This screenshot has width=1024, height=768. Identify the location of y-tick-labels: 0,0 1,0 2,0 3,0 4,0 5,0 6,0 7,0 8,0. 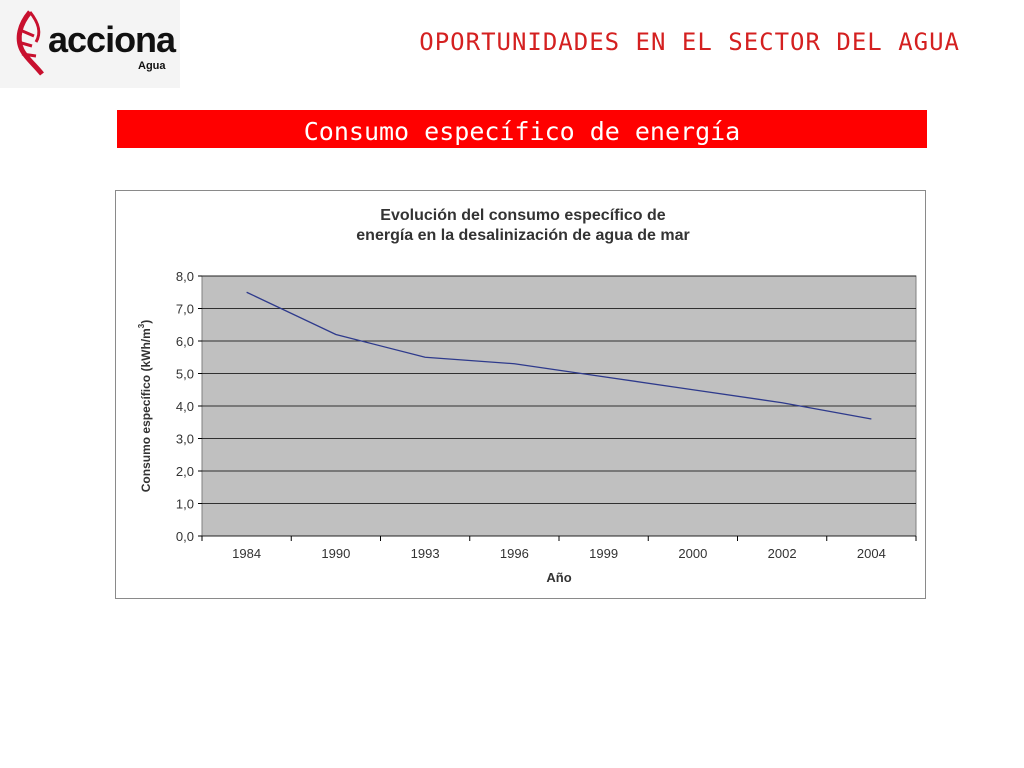
(185, 406).